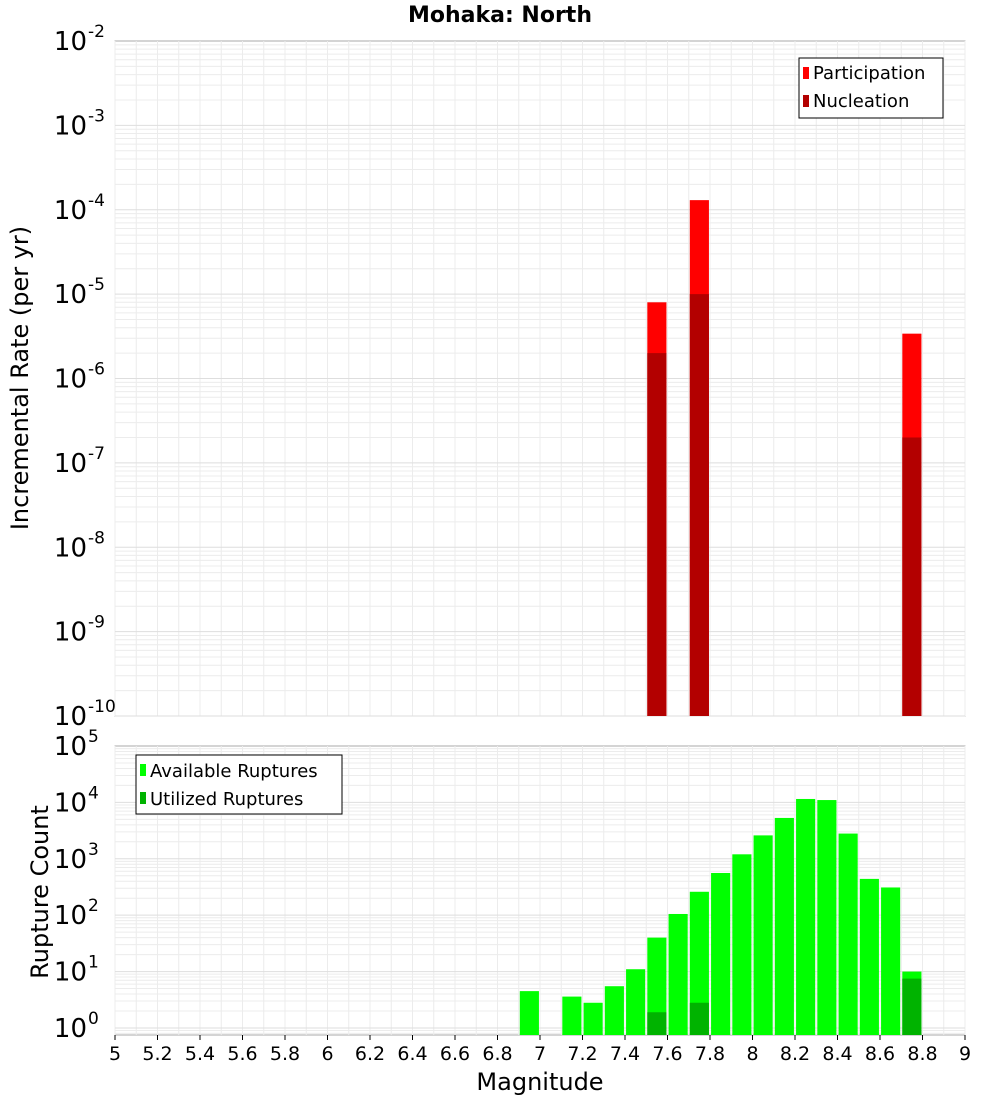 Image resolution: width=1000 pixels, height=1100 pixels. I want to click on x-tick-label: 6.6, so click(455, 1054).